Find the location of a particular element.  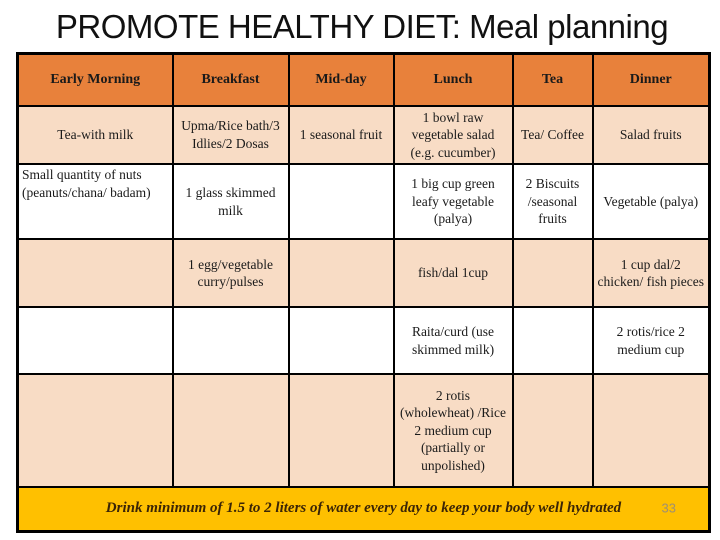

cell-tea: 2 Biscuits /seasonal fruits is located at coordinates (552, 202).